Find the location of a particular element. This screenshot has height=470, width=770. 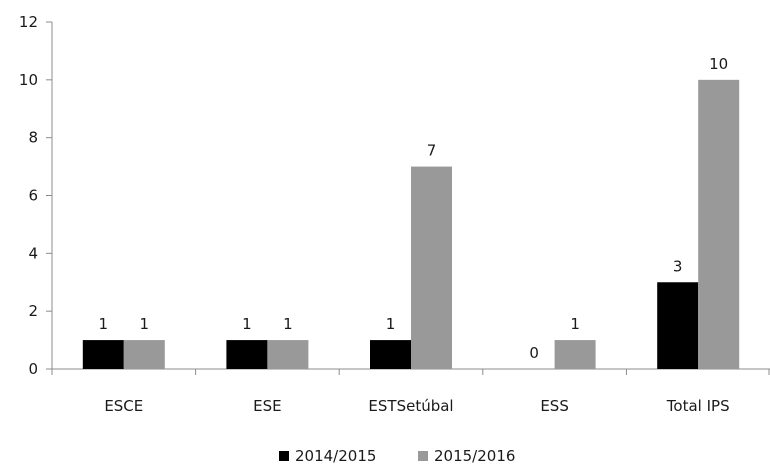

x-tick-label-total-ips: Total IPS is located at coordinates (698, 406).